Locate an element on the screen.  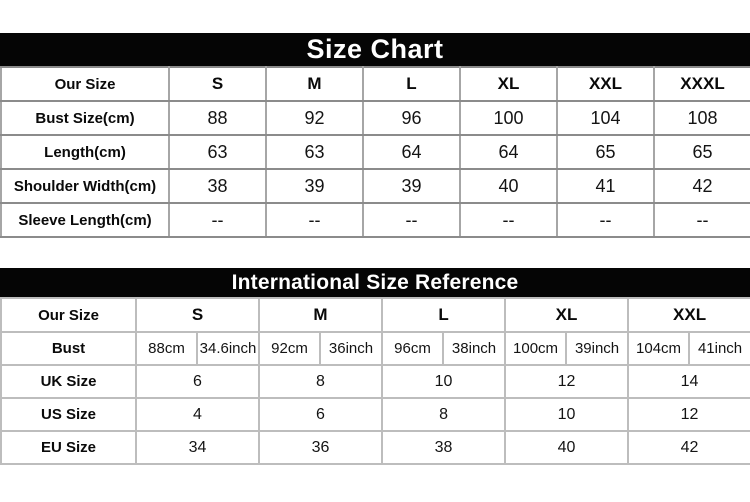
size-value-cell: 14 is located at coordinates (688, 381).